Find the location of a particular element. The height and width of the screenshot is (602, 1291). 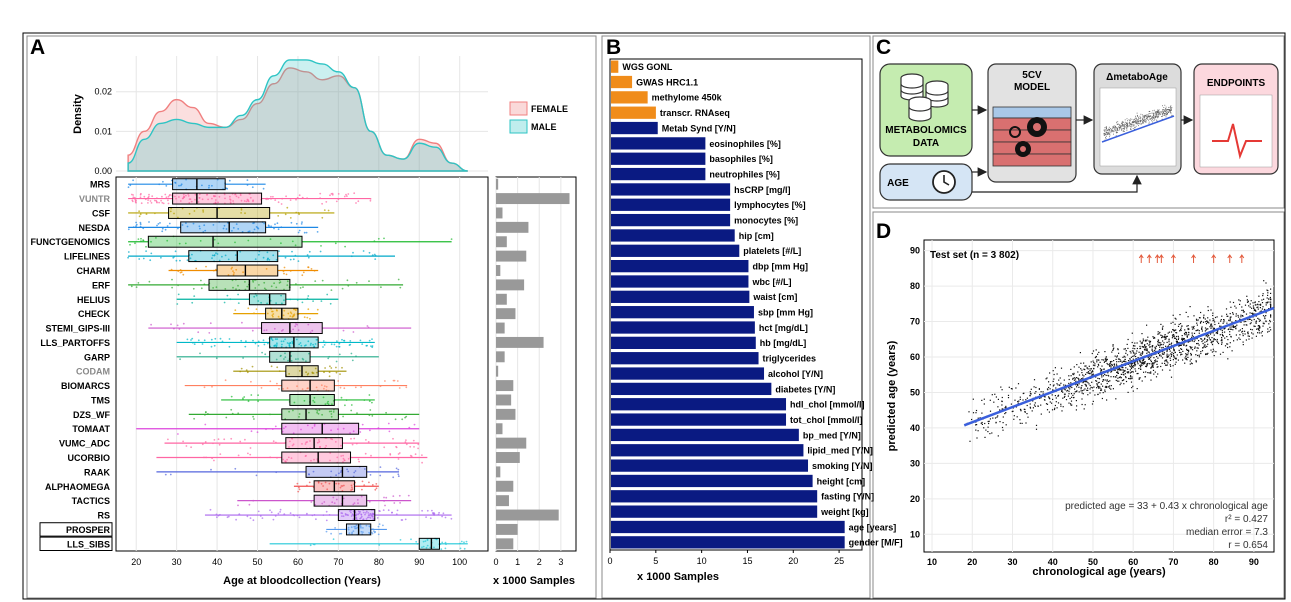

box-category-label: CSF is located at coordinates (101, 213).